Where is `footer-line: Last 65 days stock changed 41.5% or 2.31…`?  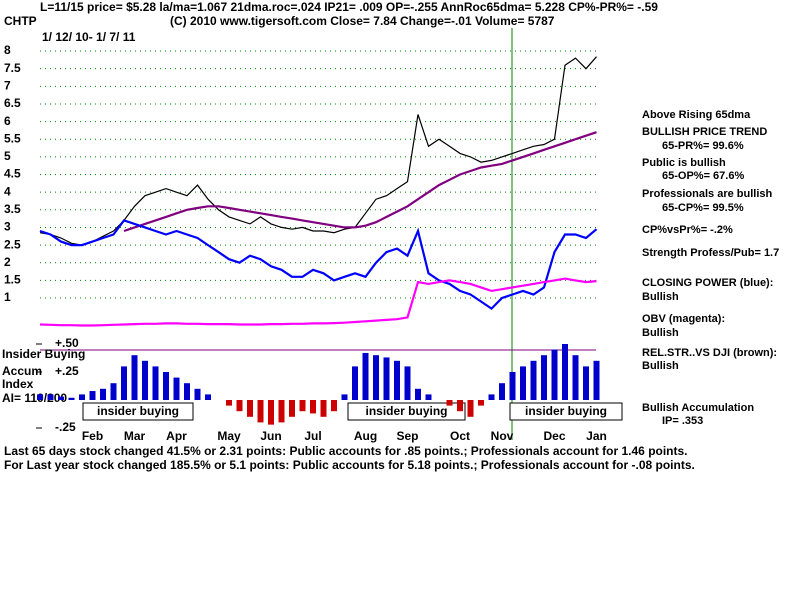 footer-line: Last 65 days stock changed 41.5% or 2.31… is located at coordinates (346, 451).